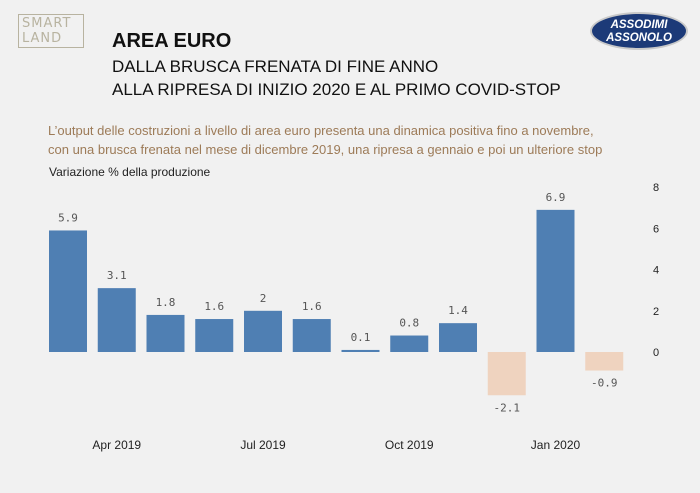 The height and width of the screenshot is (493, 700). Describe the element at coordinates (656, 353) in the screenshot. I see `y-tick-label: 0` at that location.